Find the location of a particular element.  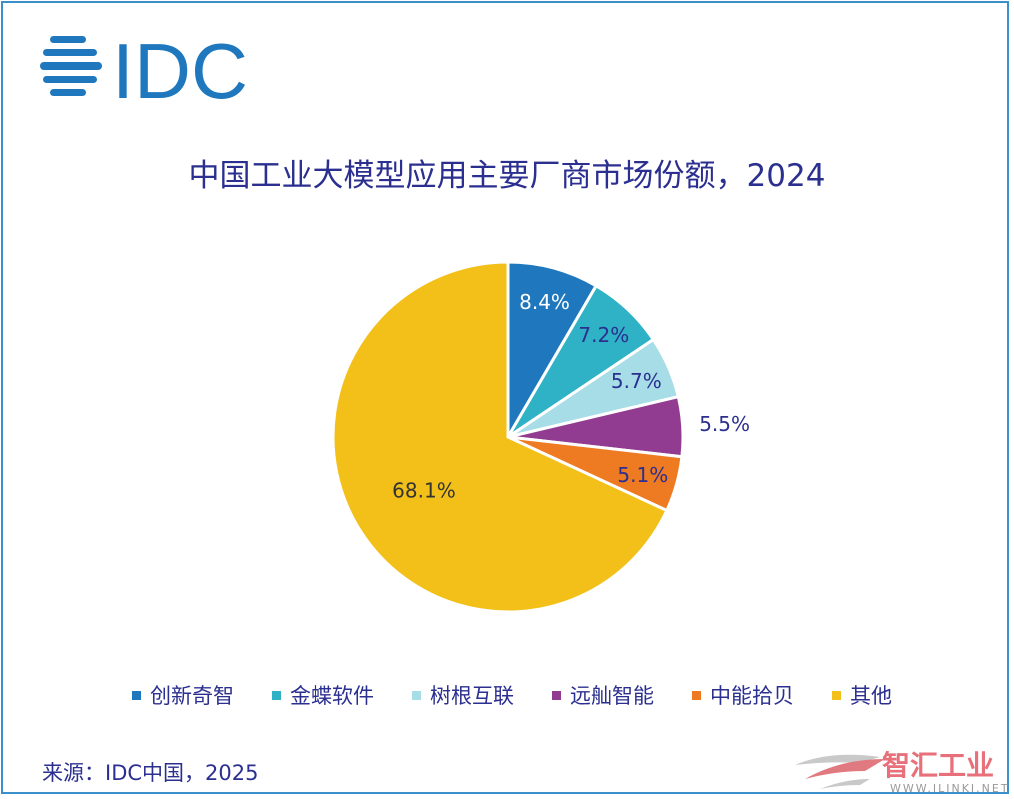

legend-item: 远舢智能 is located at coordinates (603, 695).